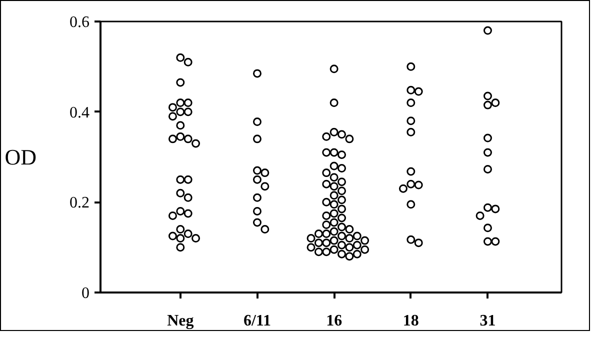 The width and height of the screenshot is (600, 341). I want to click on y-tick-label: 0, so click(86, 293).